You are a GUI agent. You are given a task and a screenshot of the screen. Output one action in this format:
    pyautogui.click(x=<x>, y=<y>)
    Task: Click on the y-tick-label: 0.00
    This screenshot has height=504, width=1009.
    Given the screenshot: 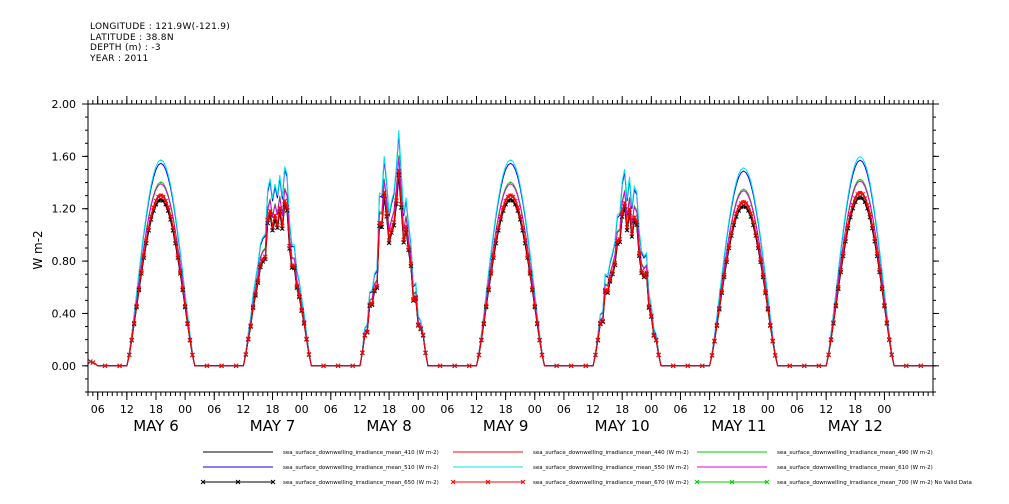 What is the action you would take?
    pyautogui.click(x=64, y=366)
    